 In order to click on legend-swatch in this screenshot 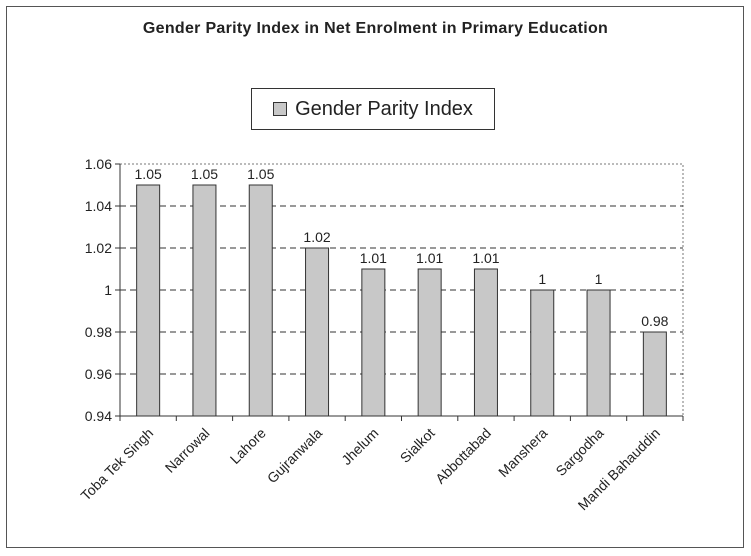, I will do `click(280, 109)`.